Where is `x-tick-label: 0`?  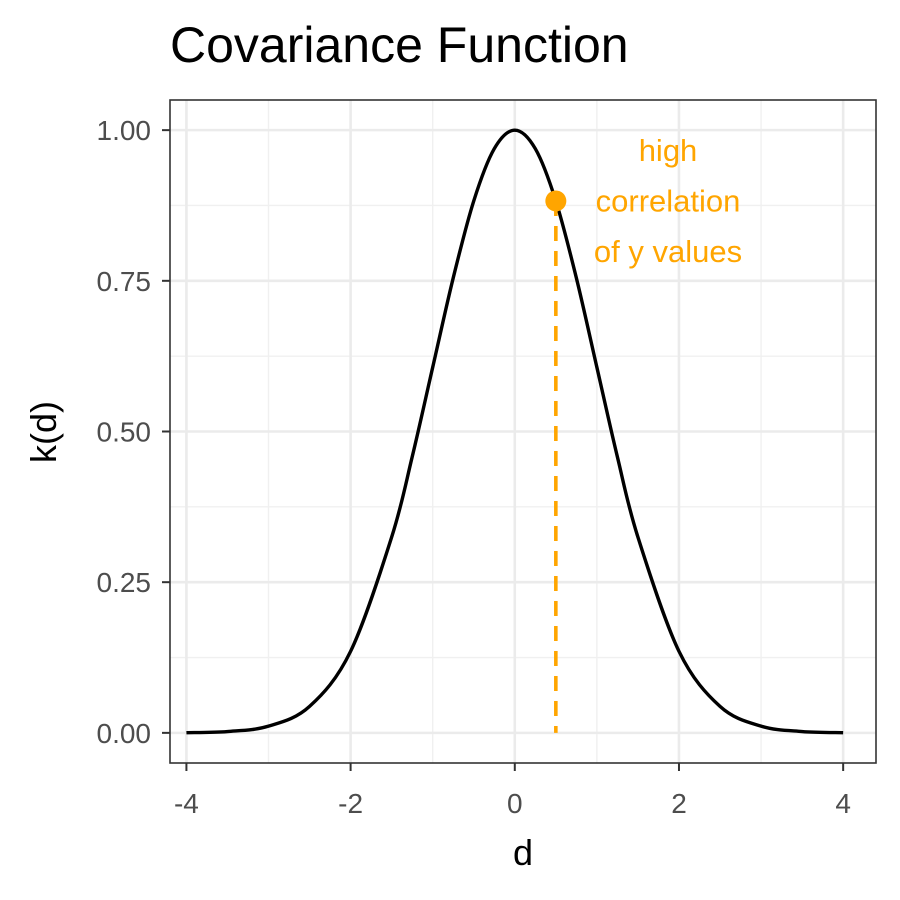 x-tick-label: 0 is located at coordinates (515, 803).